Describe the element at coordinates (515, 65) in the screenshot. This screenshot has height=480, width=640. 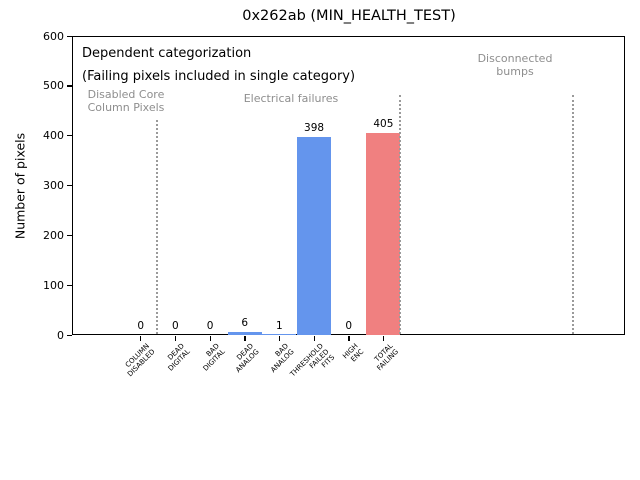
I see `annotation-gray: Disconnected bumps` at that location.